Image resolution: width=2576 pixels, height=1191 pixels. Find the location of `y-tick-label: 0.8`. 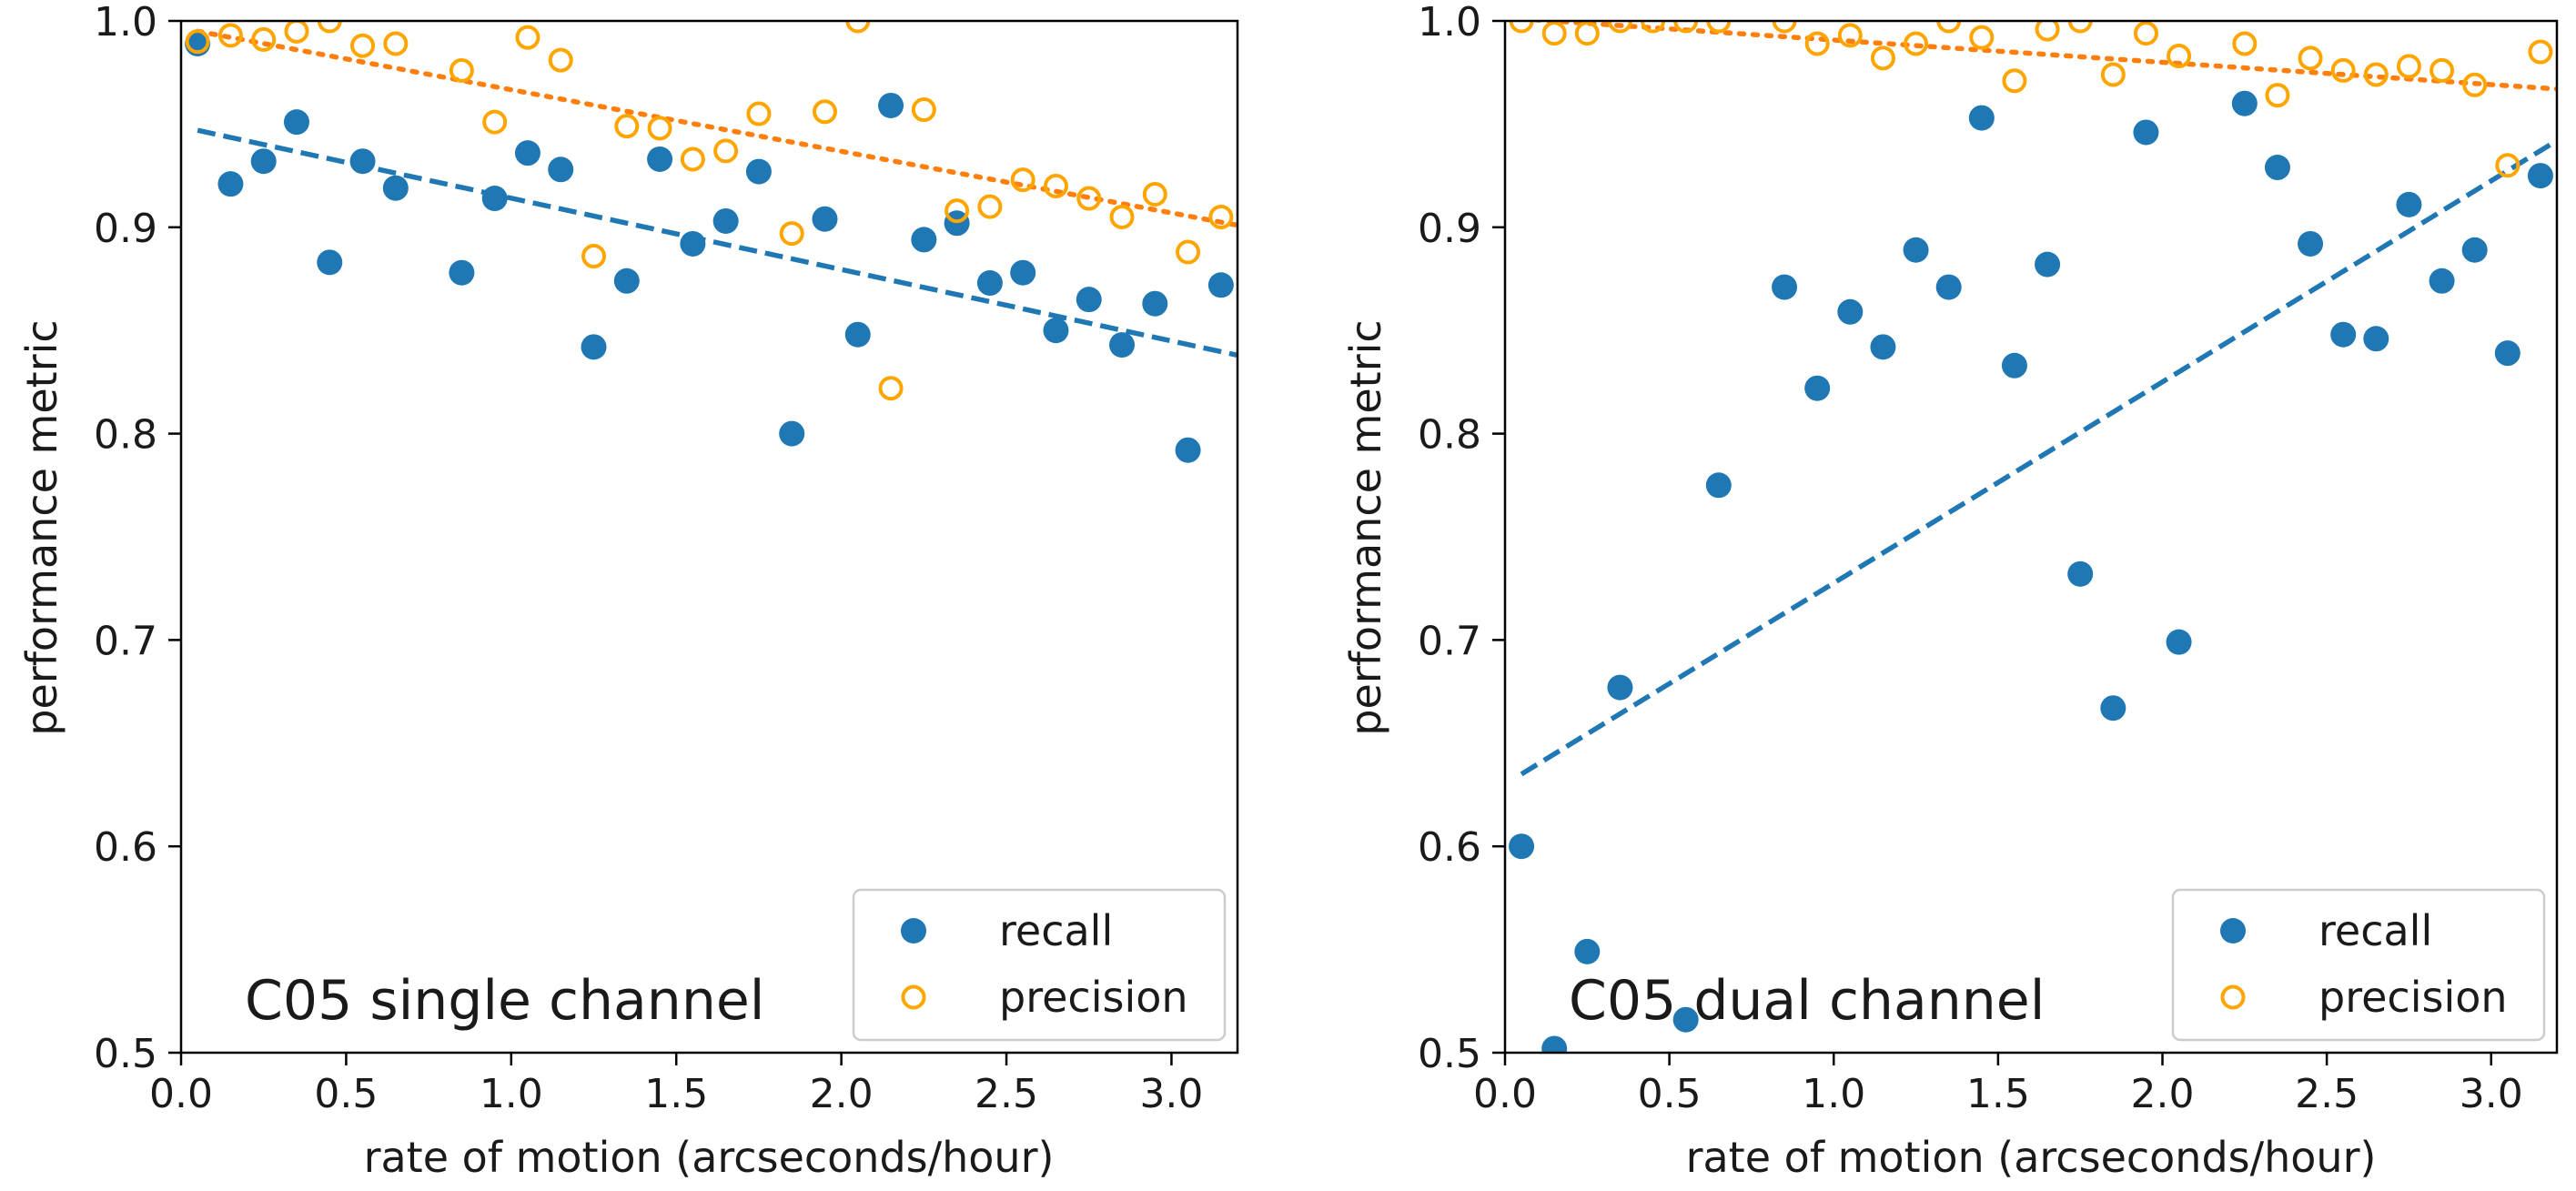

y-tick-label: 0.8 is located at coordinates (125, 435).